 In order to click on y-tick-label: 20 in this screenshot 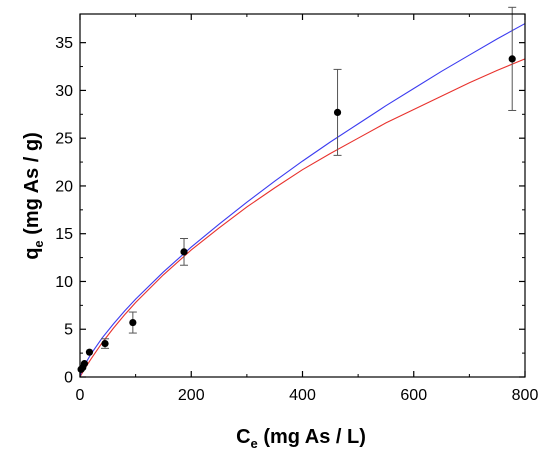, I will do `click(64, 186)`.